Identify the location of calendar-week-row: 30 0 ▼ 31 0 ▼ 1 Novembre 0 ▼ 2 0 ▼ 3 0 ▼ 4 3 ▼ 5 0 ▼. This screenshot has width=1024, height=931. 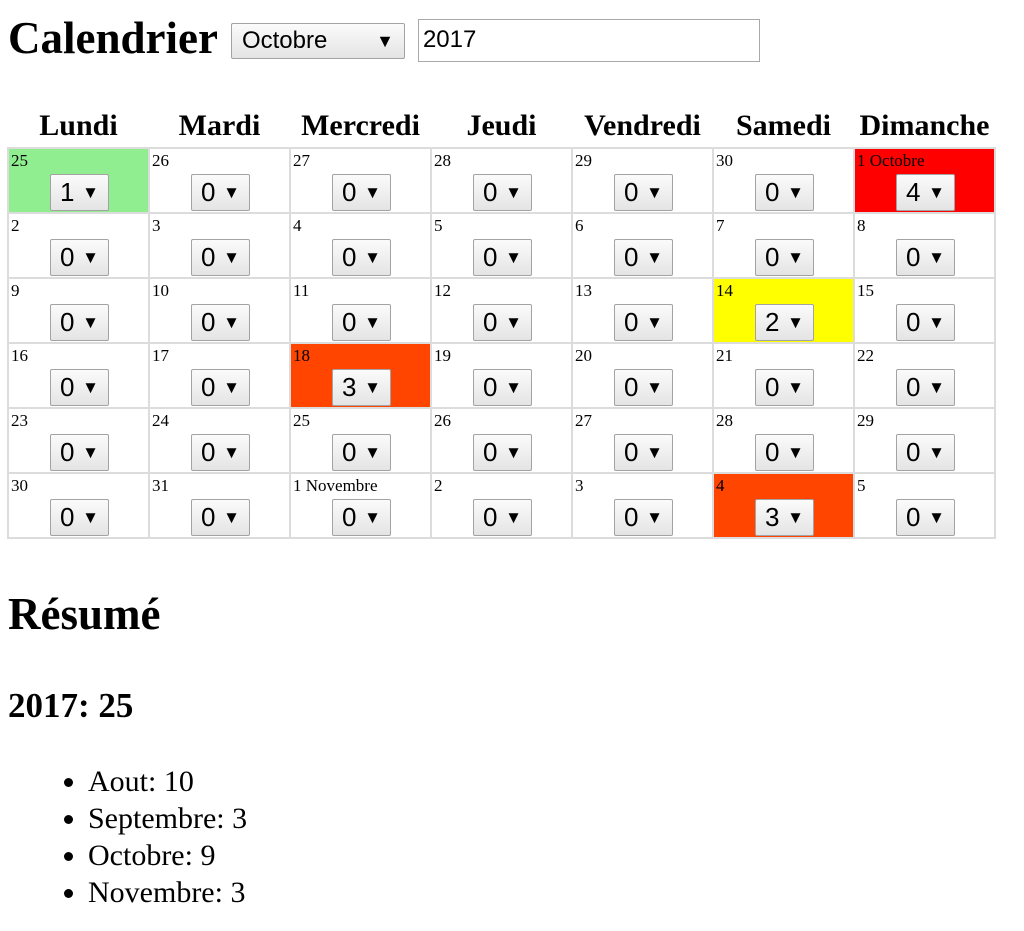
(501, 505).